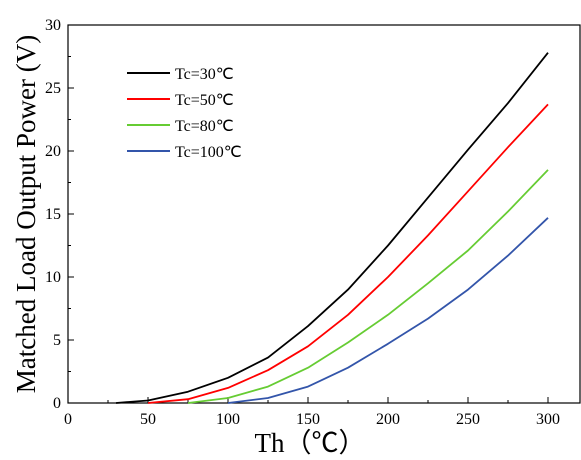 The width and height of the screenshot is (581, 460). I want to click on y-tick-label: 10, so click(53, 277).